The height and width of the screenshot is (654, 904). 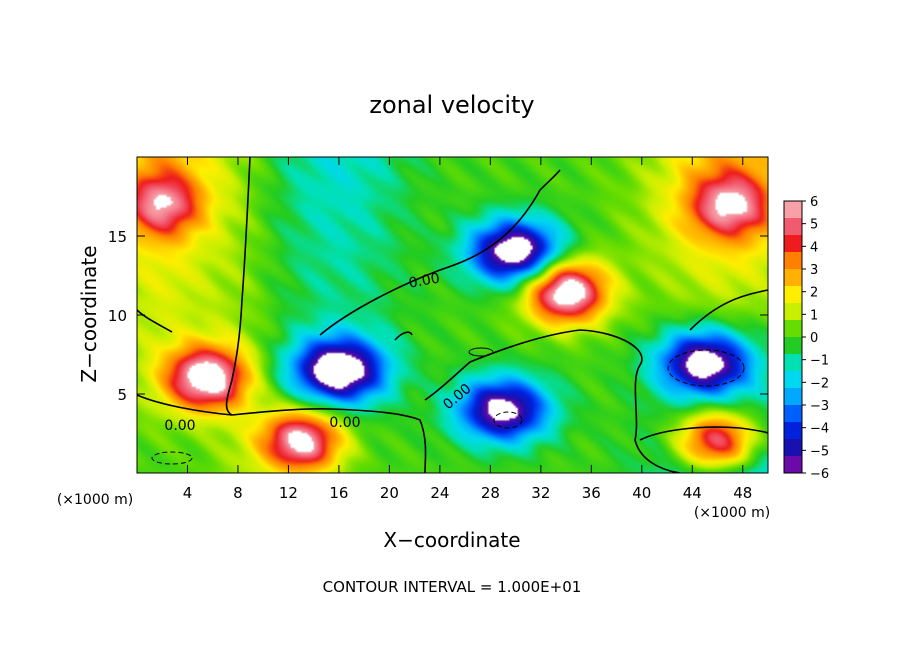 What do you see at coordinates (742, 493) in the screenshot?
I see `x-tick-label: 48` at bounding box center [742, 493].